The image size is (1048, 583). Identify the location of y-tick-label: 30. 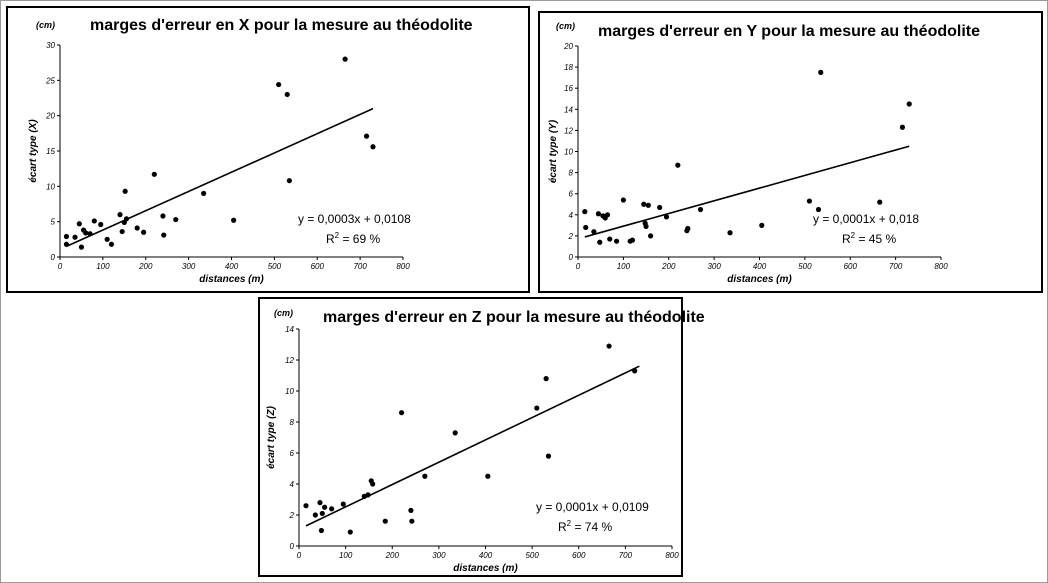
(50, 45).